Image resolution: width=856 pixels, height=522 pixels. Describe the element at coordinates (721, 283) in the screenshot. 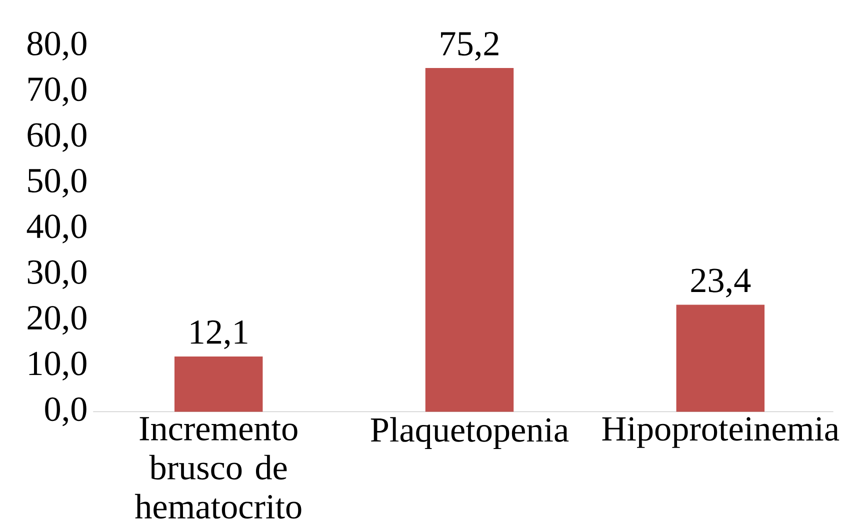

I see `data-label: 23,4` at that location.